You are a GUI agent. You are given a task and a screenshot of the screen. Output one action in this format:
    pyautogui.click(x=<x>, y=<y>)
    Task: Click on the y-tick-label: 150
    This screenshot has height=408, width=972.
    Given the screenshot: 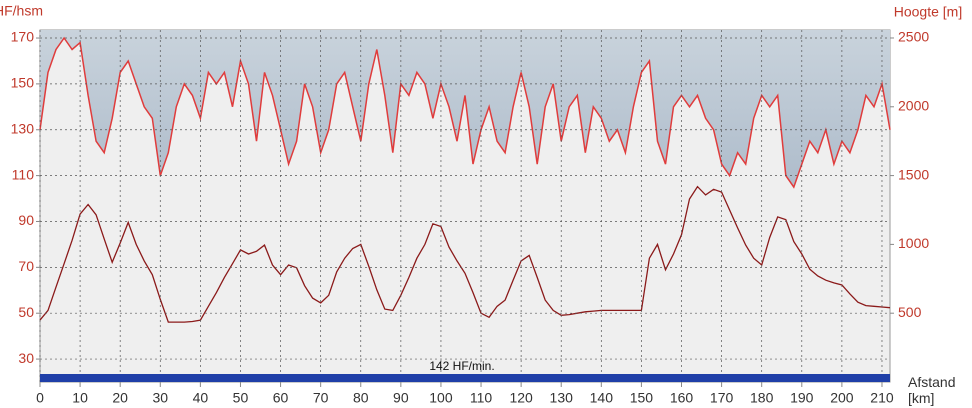 What is the action you would take?
    pyautogui.click(x=23, y=83)
    